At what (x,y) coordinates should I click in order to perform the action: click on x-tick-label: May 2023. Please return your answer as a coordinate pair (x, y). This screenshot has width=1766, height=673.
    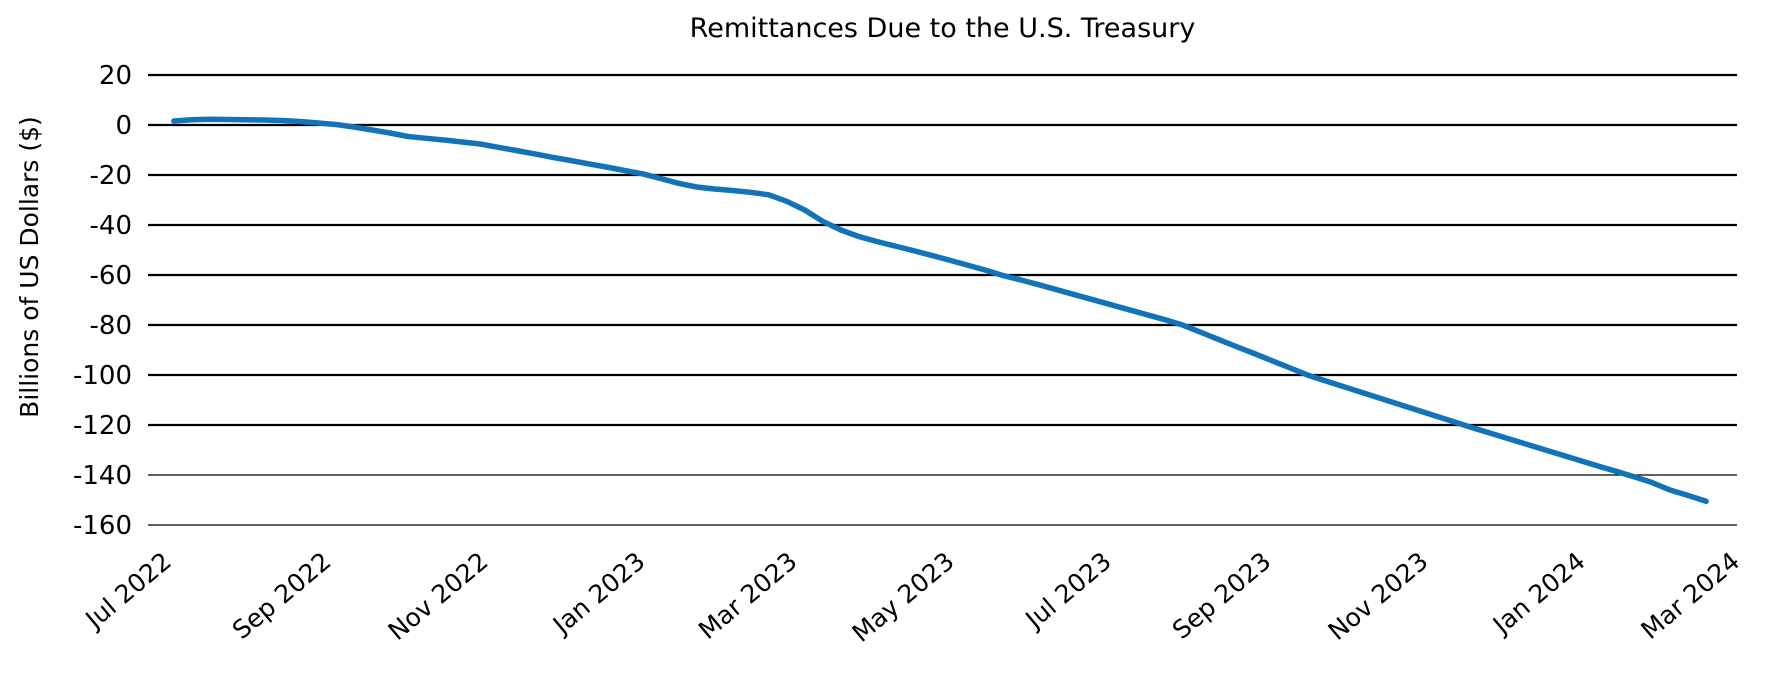
    Looking at the image, I should click on (903, 596).